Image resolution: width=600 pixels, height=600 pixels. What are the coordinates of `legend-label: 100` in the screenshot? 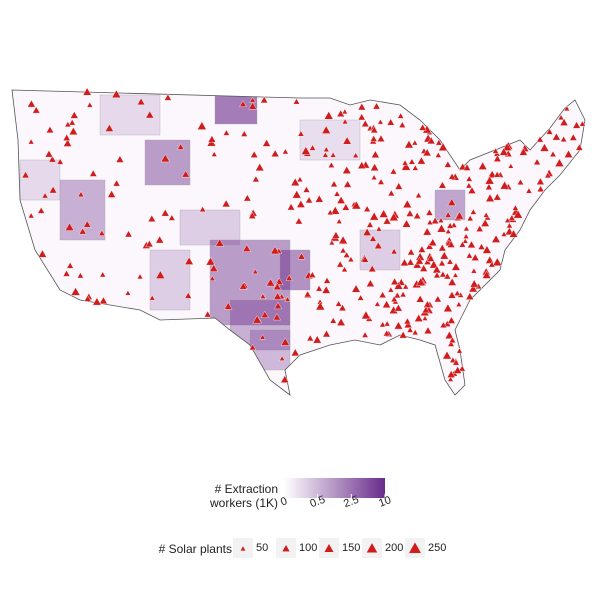 It's located at (308, 548).